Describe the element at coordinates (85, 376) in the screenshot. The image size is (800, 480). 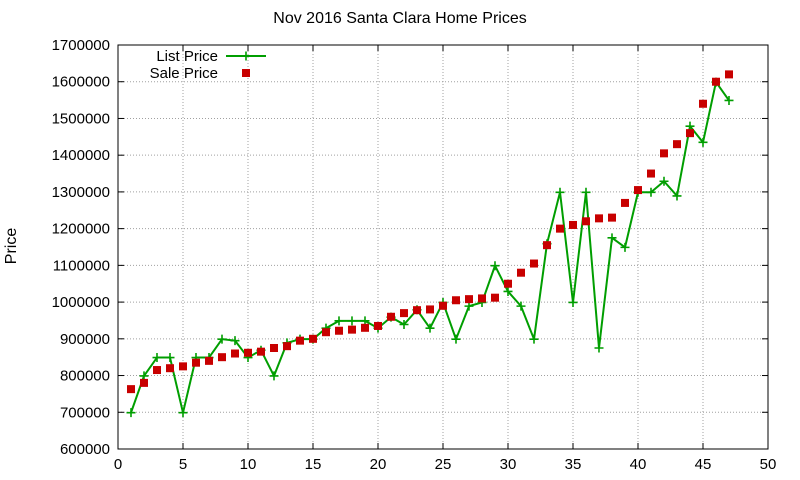
I see `y-tick-label: 800000` at that location.